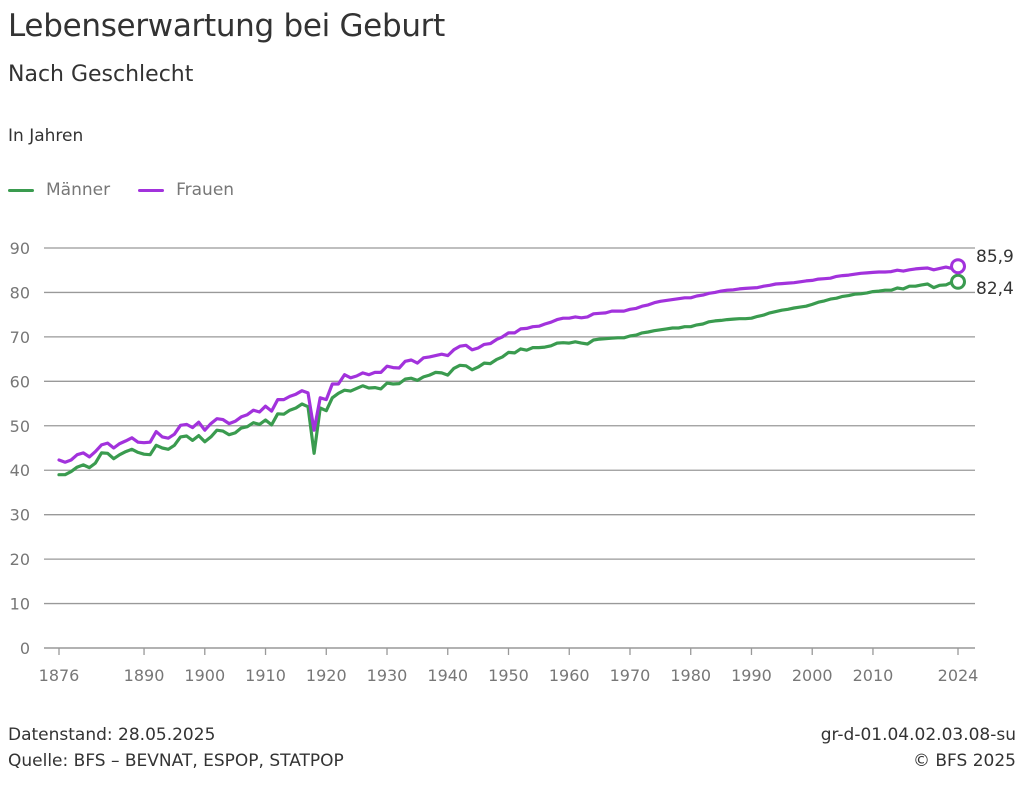  I want to click on chart-code: gr-d-01.04.02.03.08-su, so click(918, 735).